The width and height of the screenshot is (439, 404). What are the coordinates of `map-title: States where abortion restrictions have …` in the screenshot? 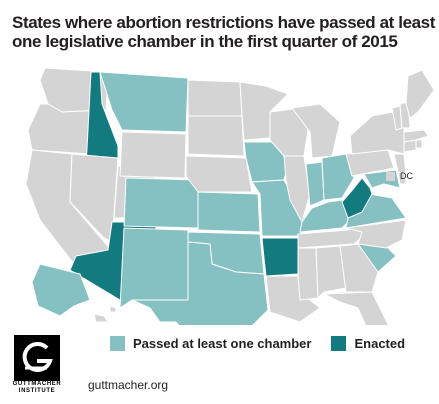 It's located at (223, 32).